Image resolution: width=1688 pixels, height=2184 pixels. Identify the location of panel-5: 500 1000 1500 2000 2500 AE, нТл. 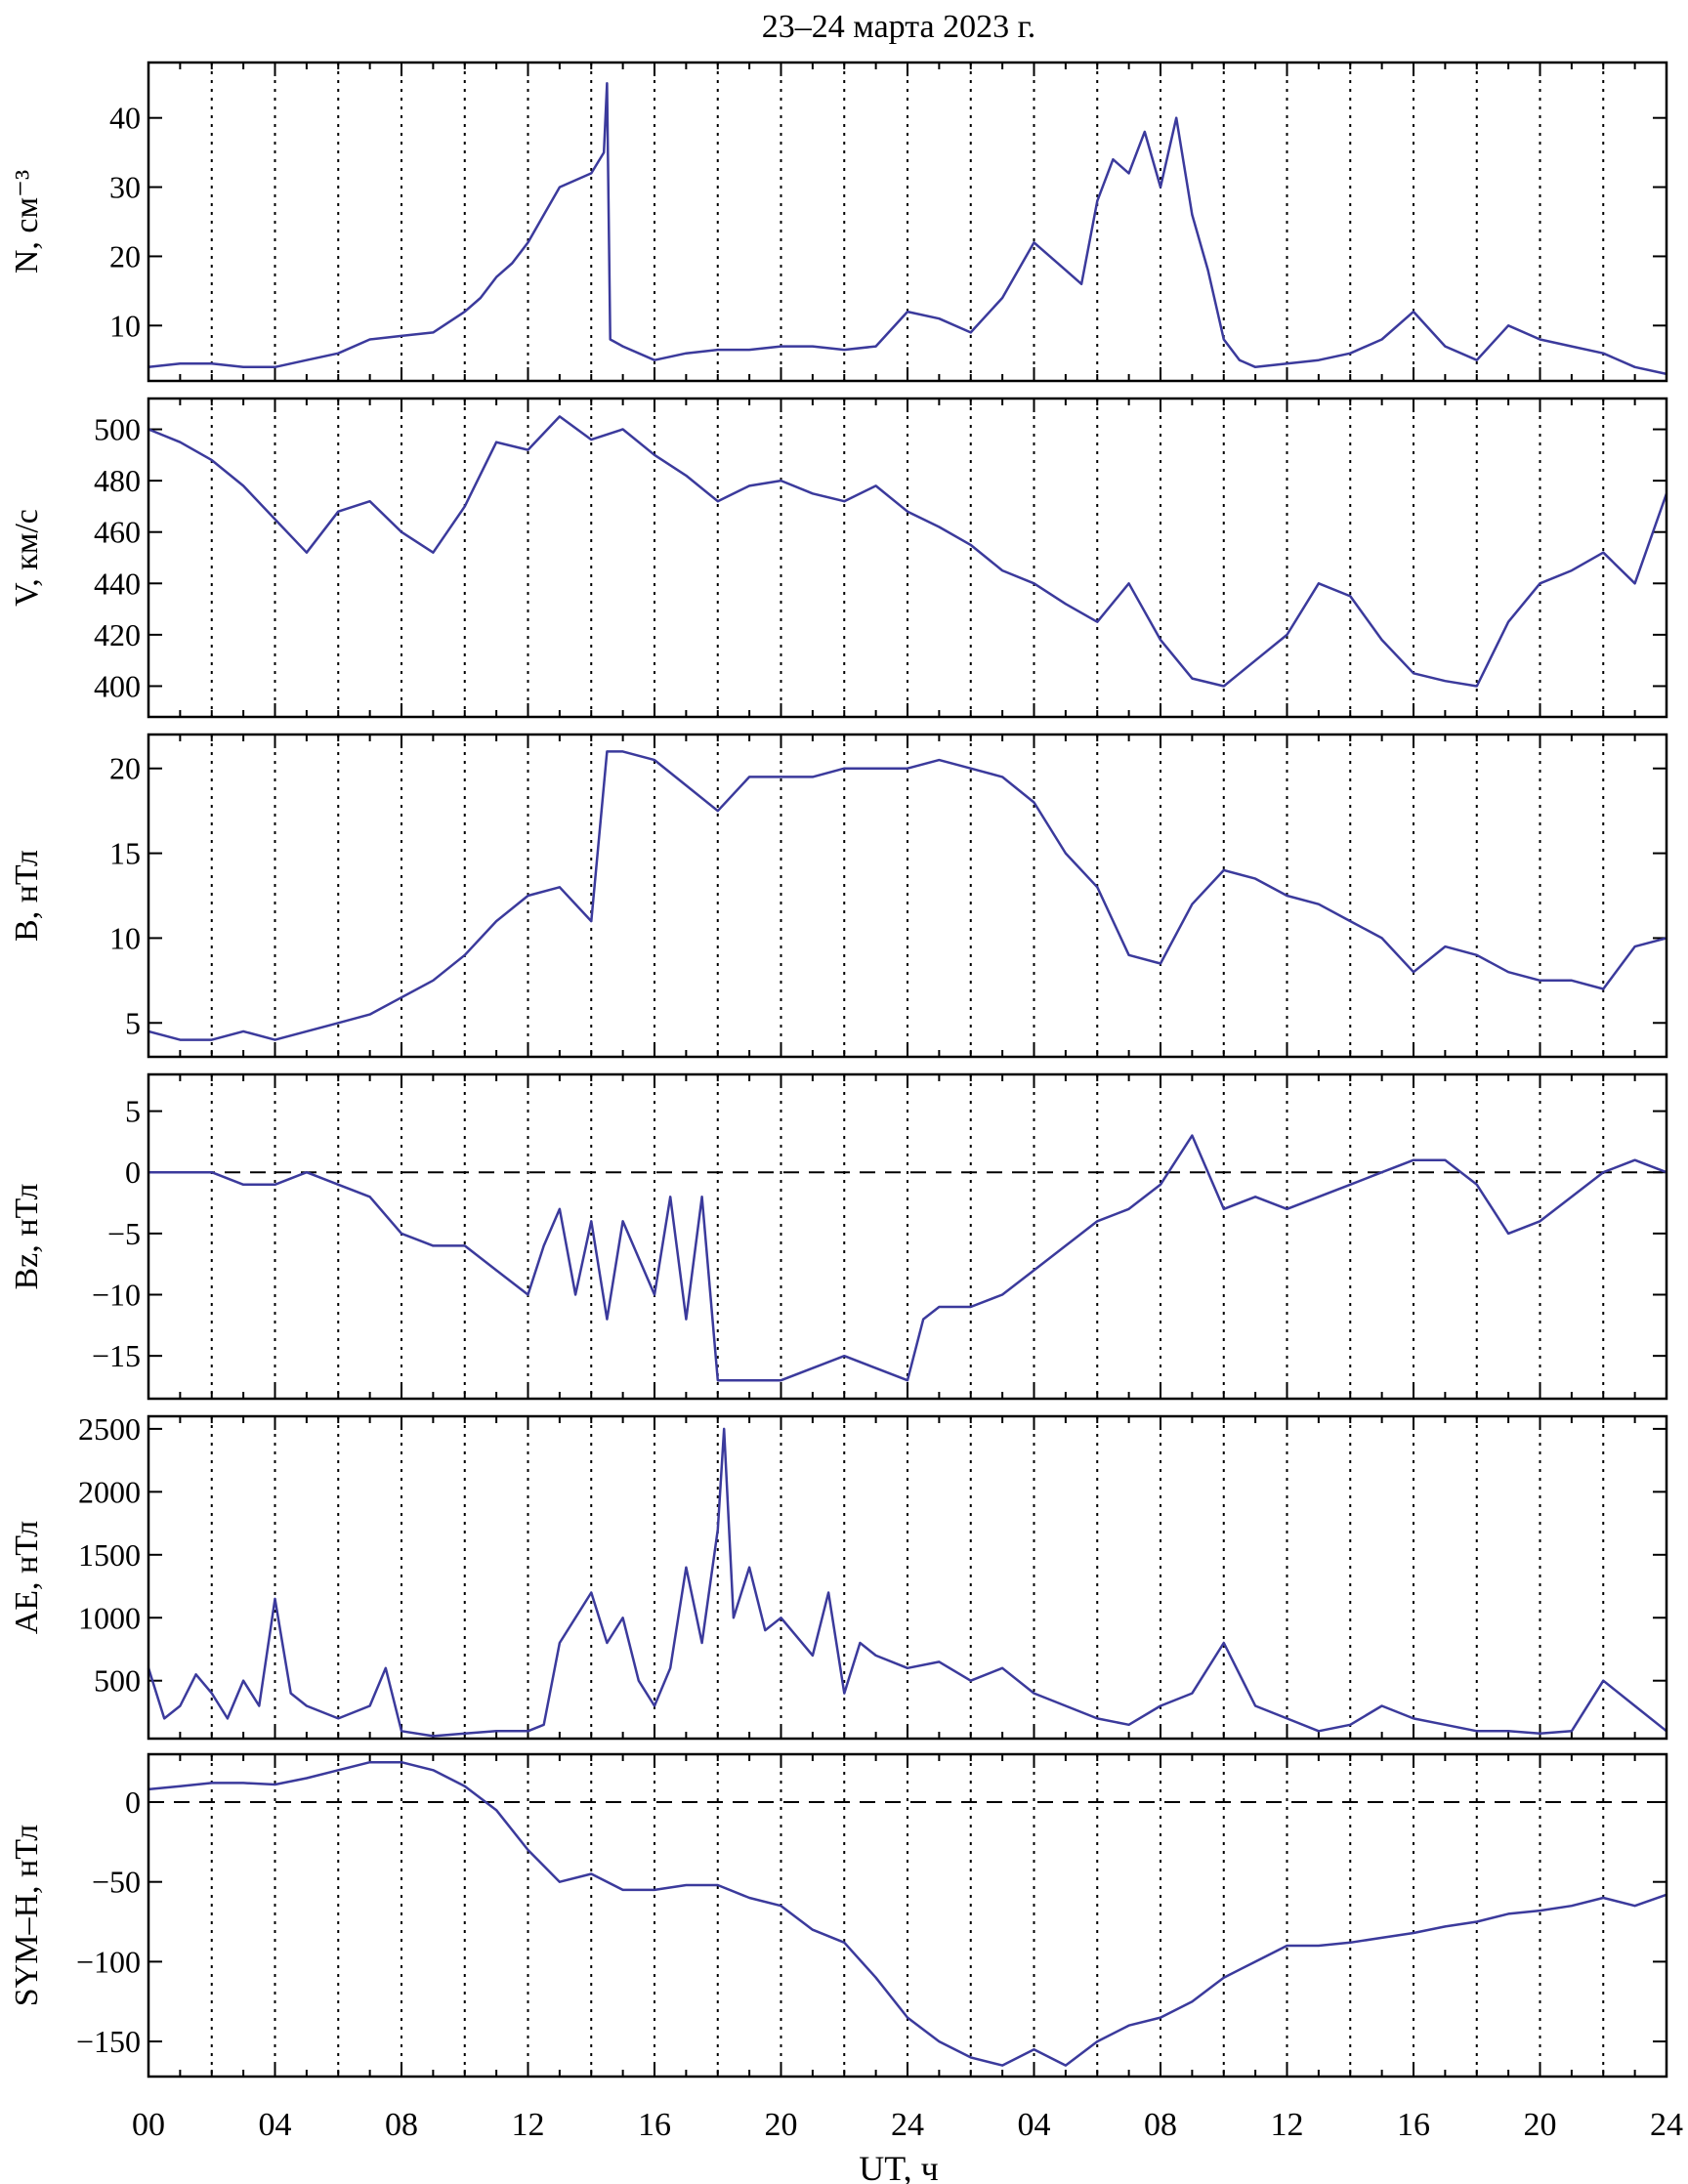
(838, 1576).